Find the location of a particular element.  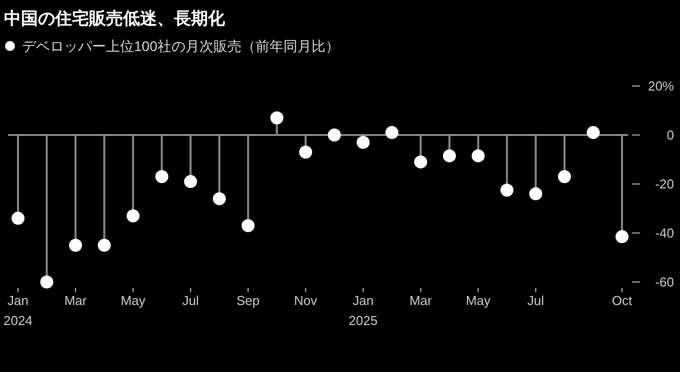

x-tick-label: Jan 2024 is located at coordinates (18, 310).